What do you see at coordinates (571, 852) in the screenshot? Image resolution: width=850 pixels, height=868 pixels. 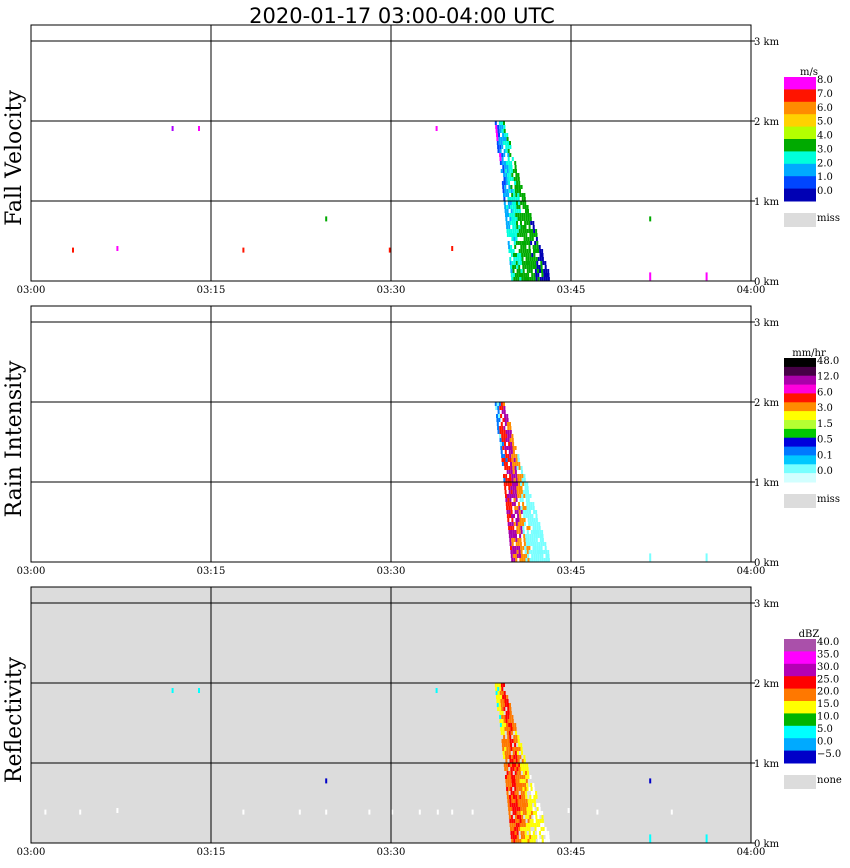 I see `x-tick-label: 03:45` at bounding box center [571, 852].